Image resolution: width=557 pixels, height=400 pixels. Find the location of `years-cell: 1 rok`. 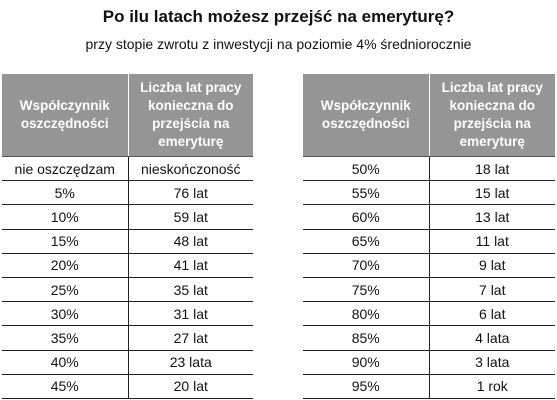

years-cell: 1 rok is located at coordinates (491, 386).